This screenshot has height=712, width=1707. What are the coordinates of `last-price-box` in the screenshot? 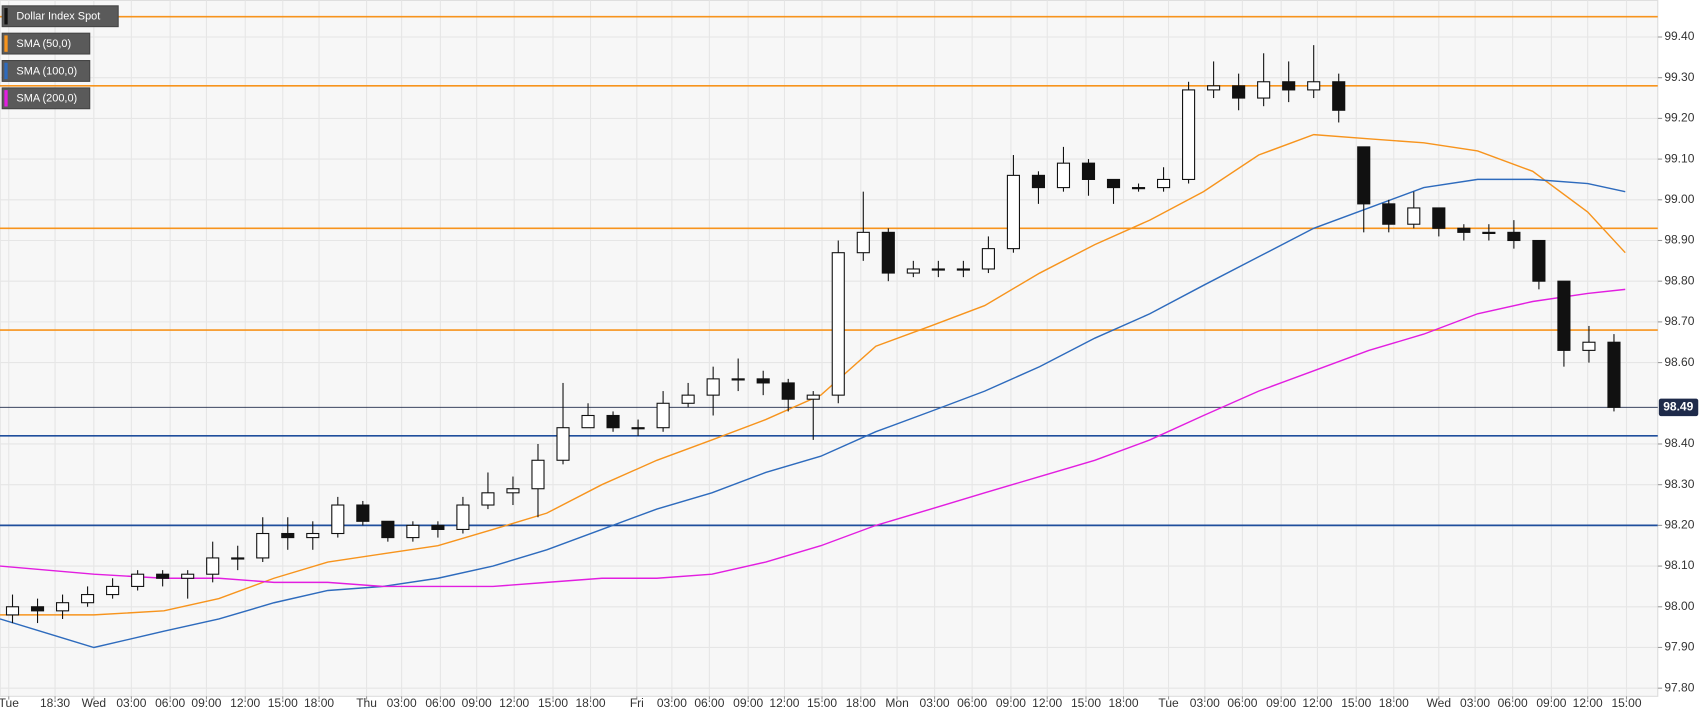 It's located at (1678, 407).